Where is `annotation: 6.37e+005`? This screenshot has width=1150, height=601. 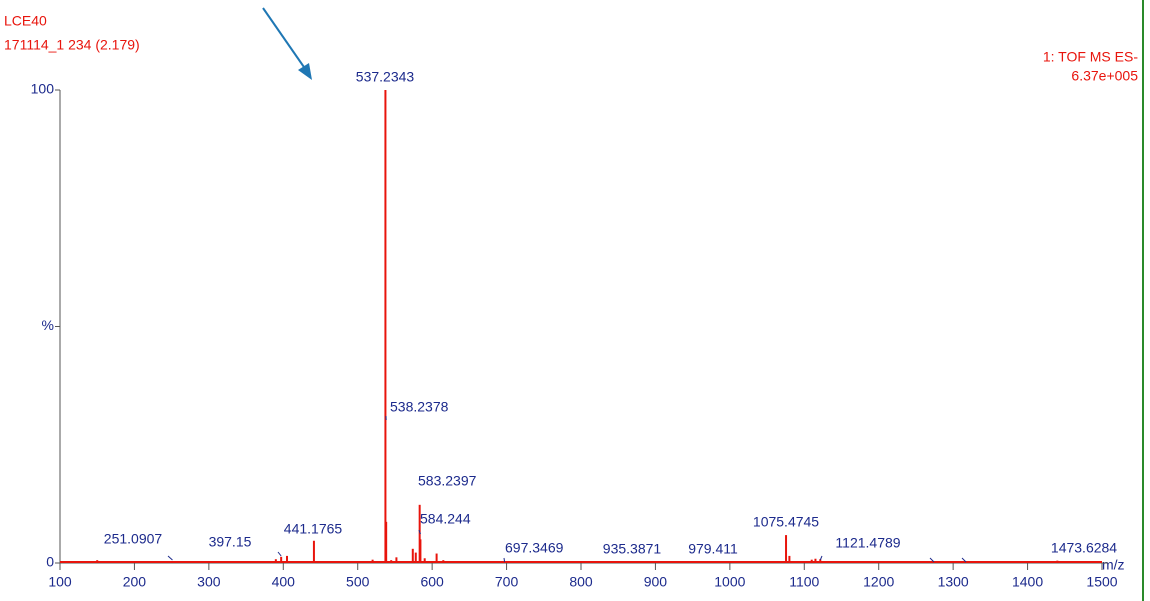
annotation: 6.37e+005 is located at coordinates (1104, 76).